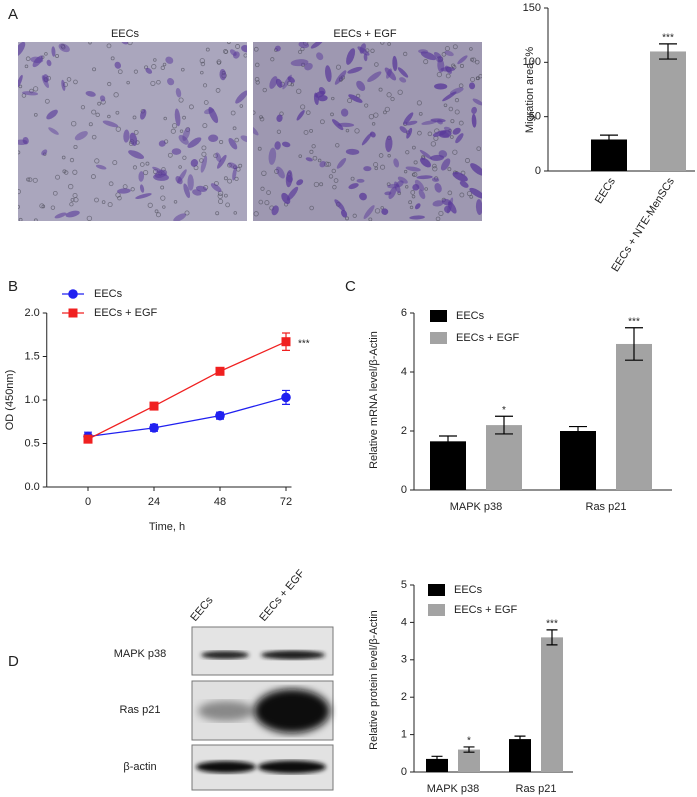 The height and width of the screenshot is (797, 697). What do you see at coordinates (140, 710) in the screenshot?
I see `row-label: Ras p21` at bounding box center [140, 710].